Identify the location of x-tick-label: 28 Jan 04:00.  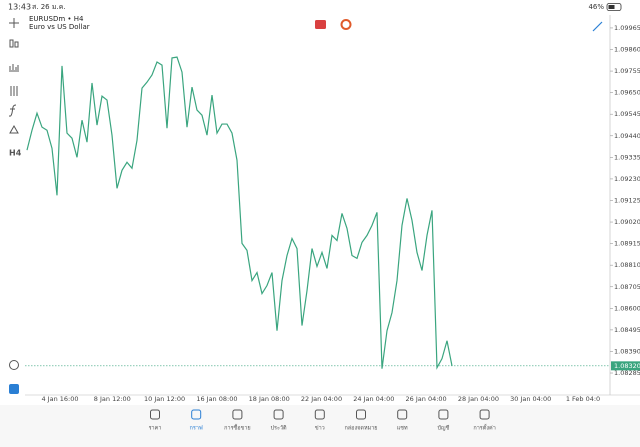
(478, 399).